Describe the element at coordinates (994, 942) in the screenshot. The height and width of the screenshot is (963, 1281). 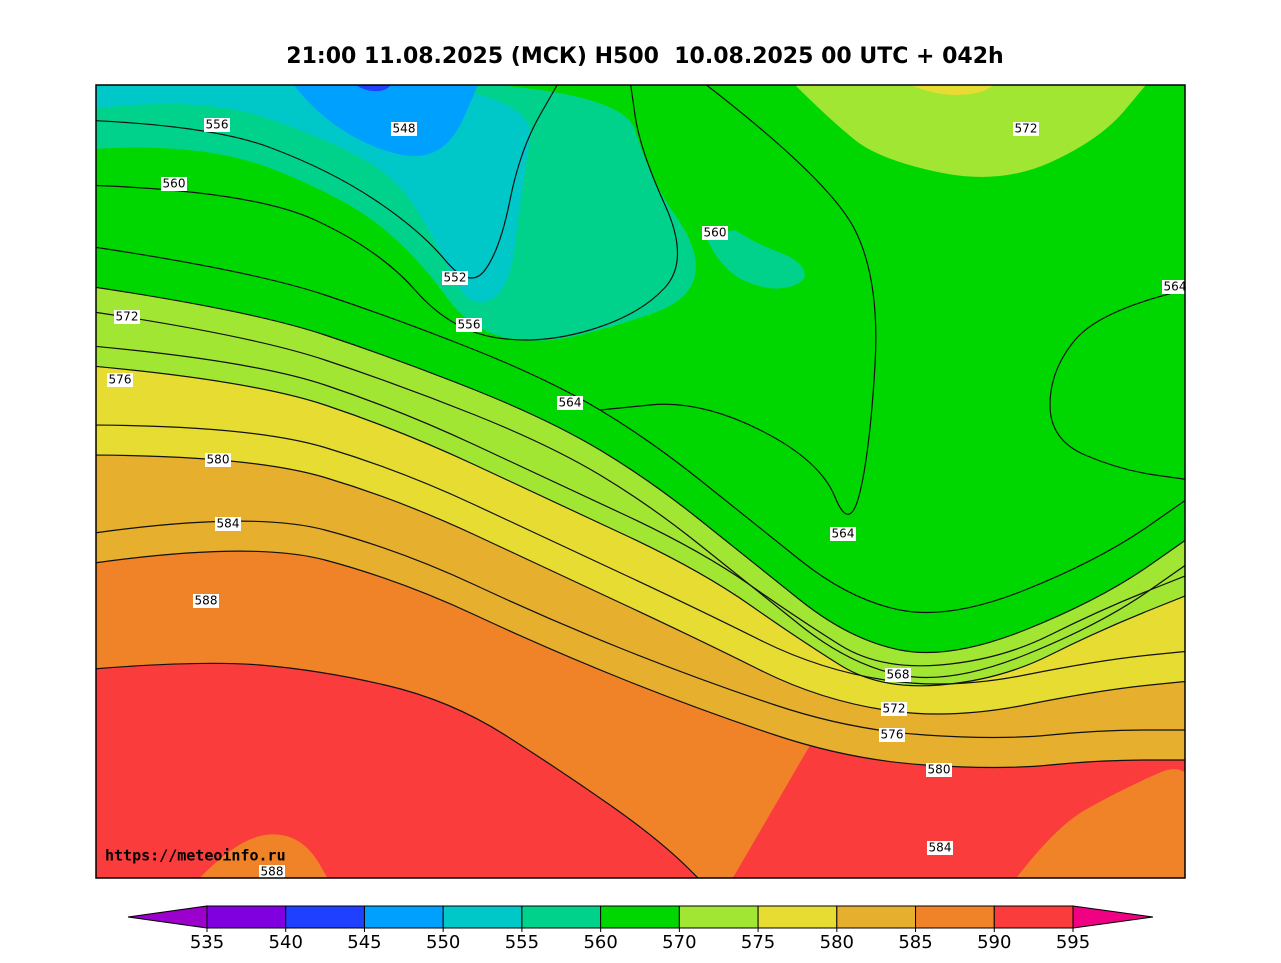
I see `colorbar-label: 590` at that location.